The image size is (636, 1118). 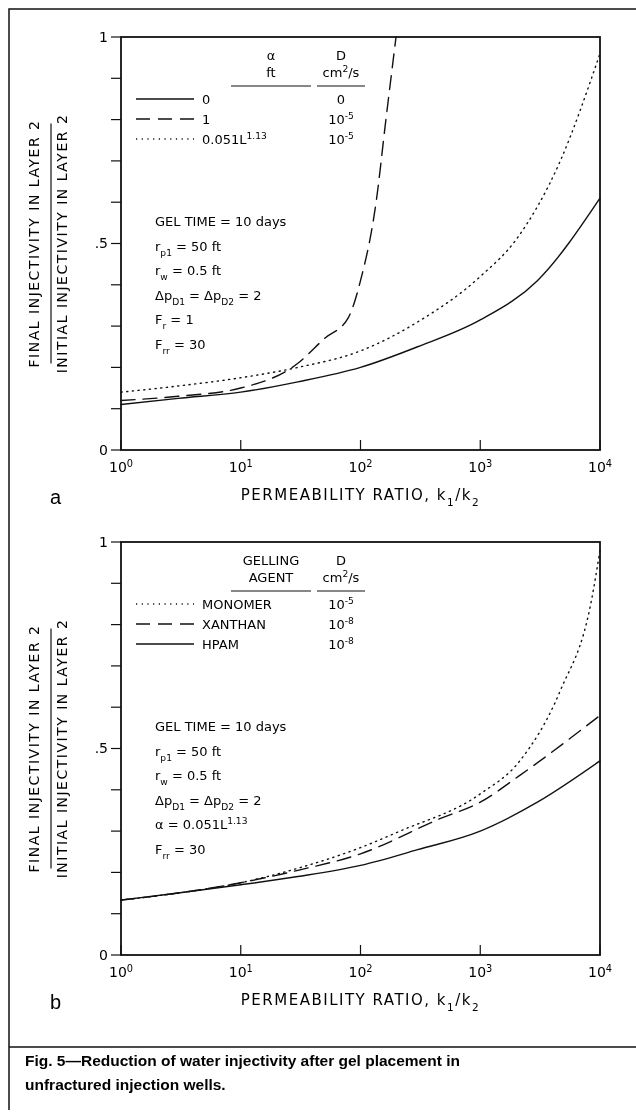 I want to click on legend-label: 0.051L$^{1.13}$, so click(x=234, y=138).